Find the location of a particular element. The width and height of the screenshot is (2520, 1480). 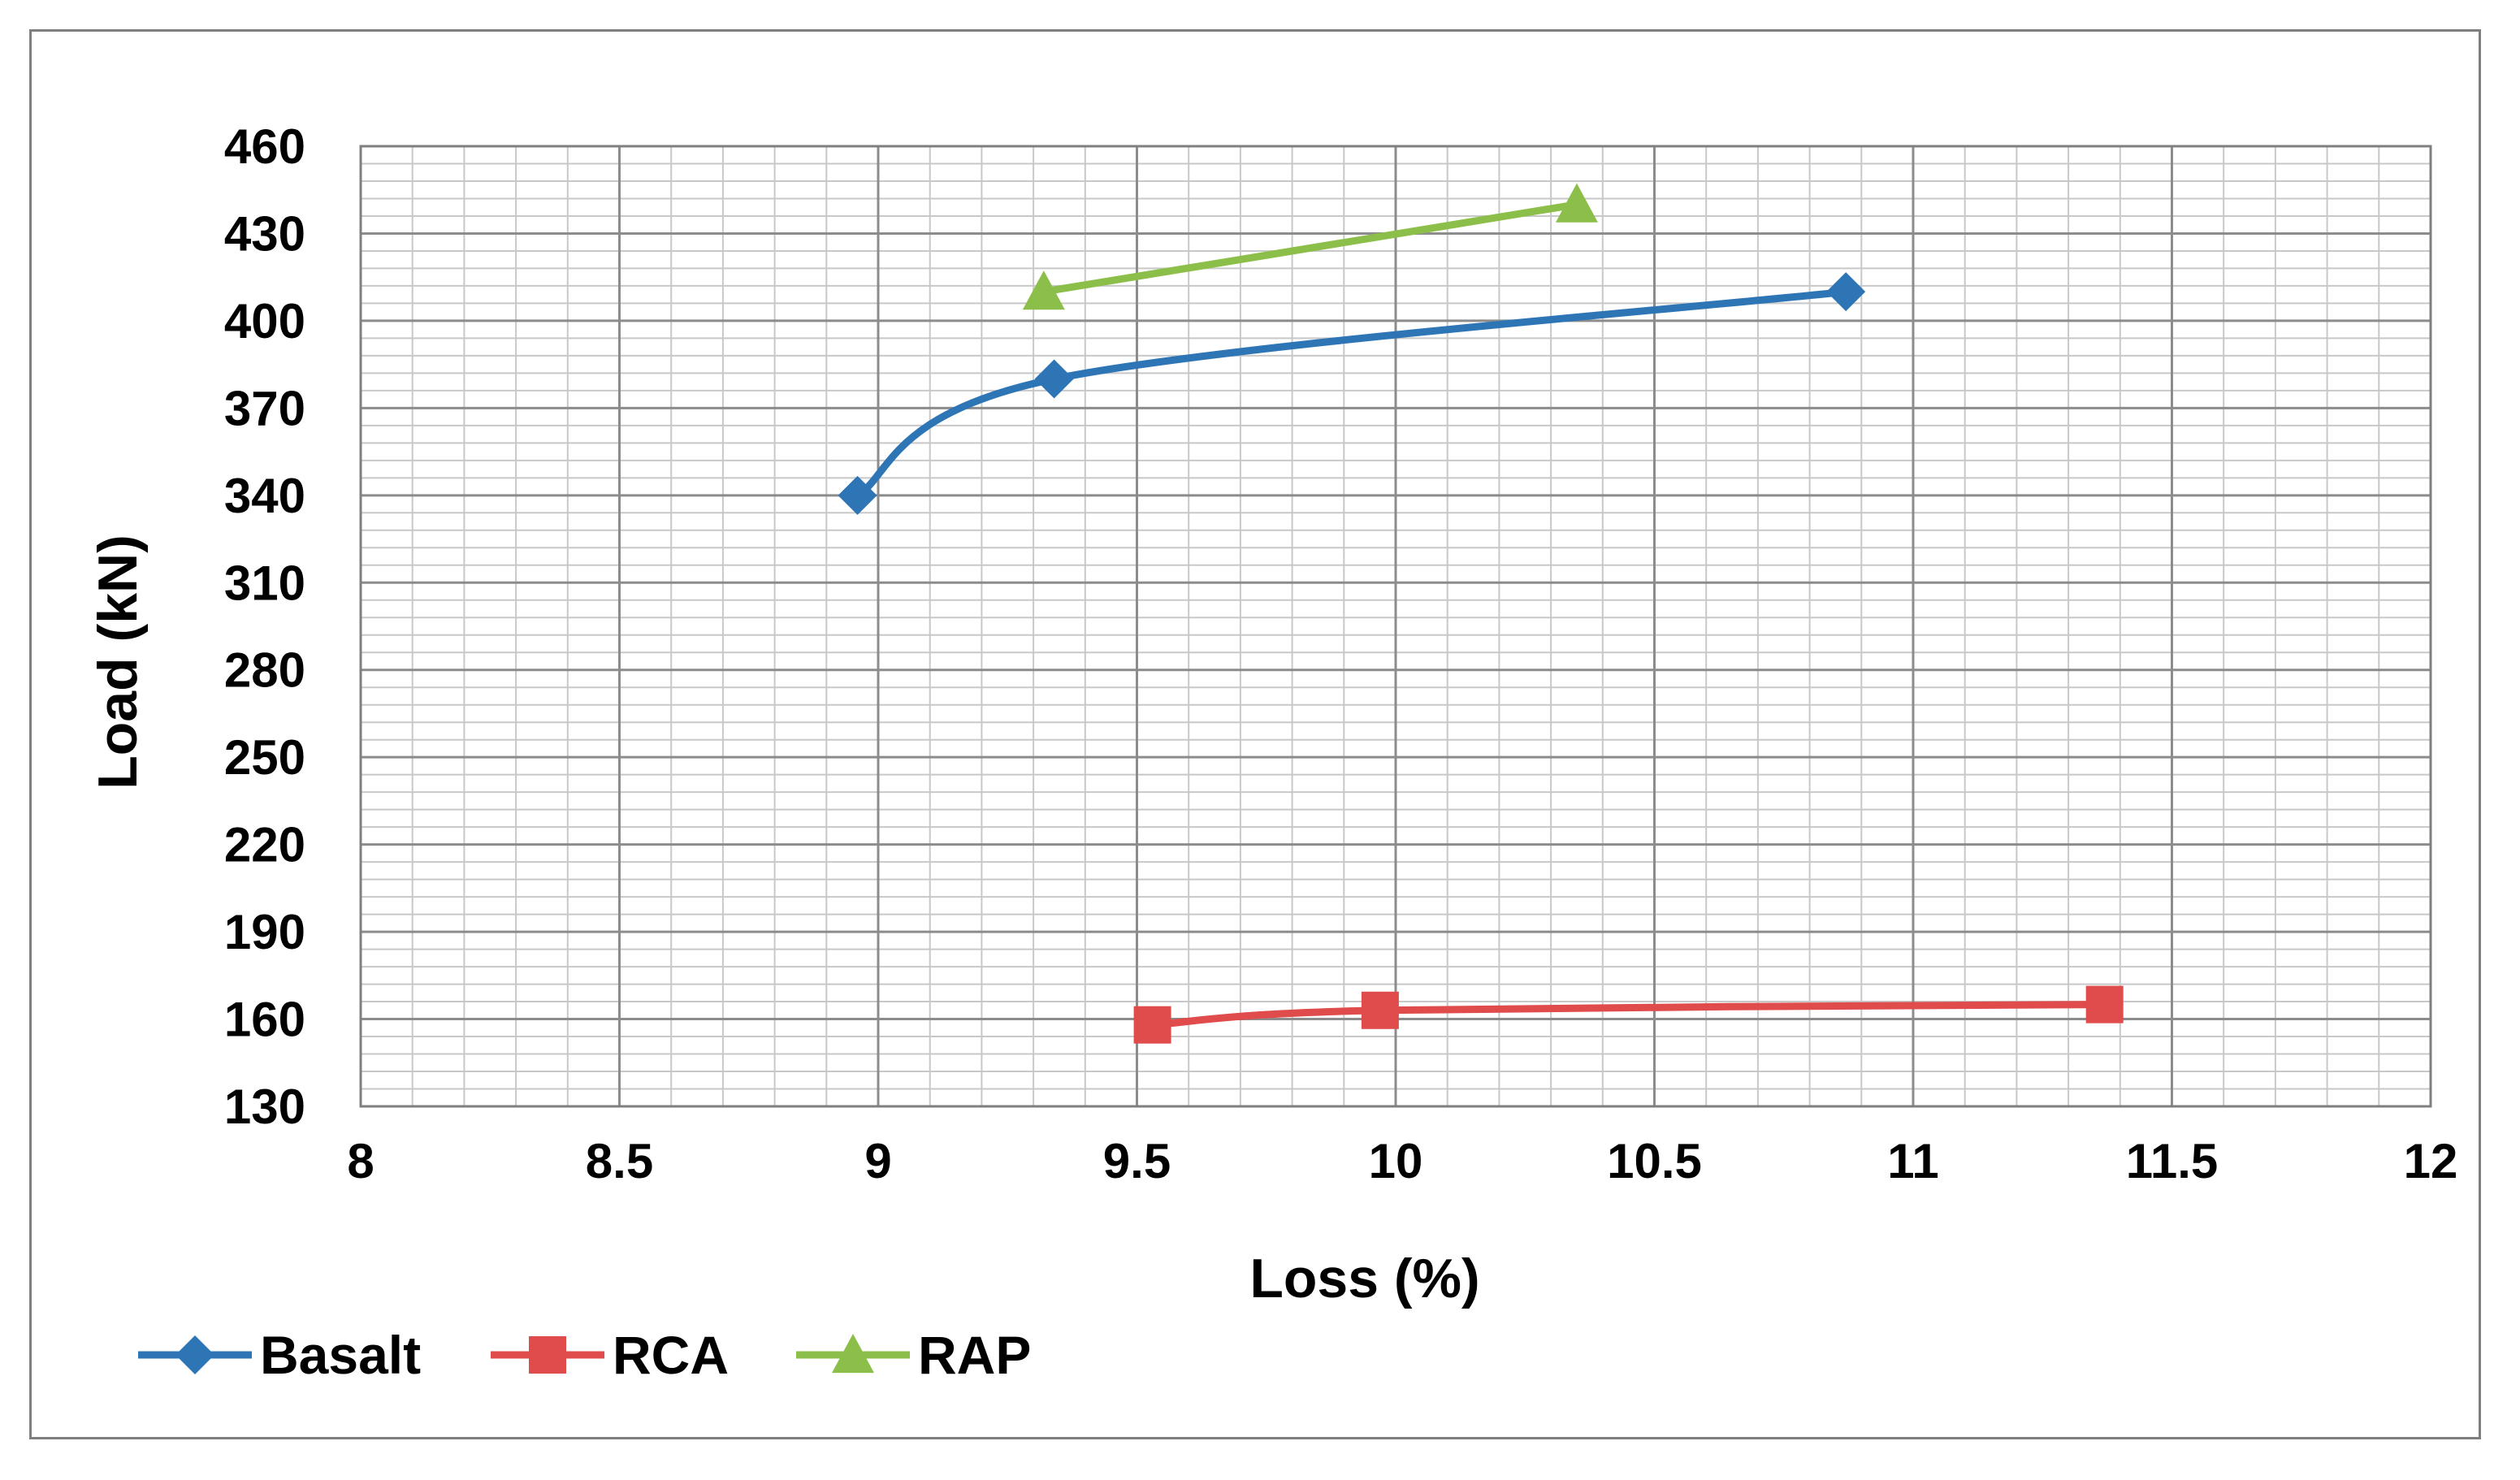

legend-item-basalt: Basalt is located at coordinates (279, 1355).